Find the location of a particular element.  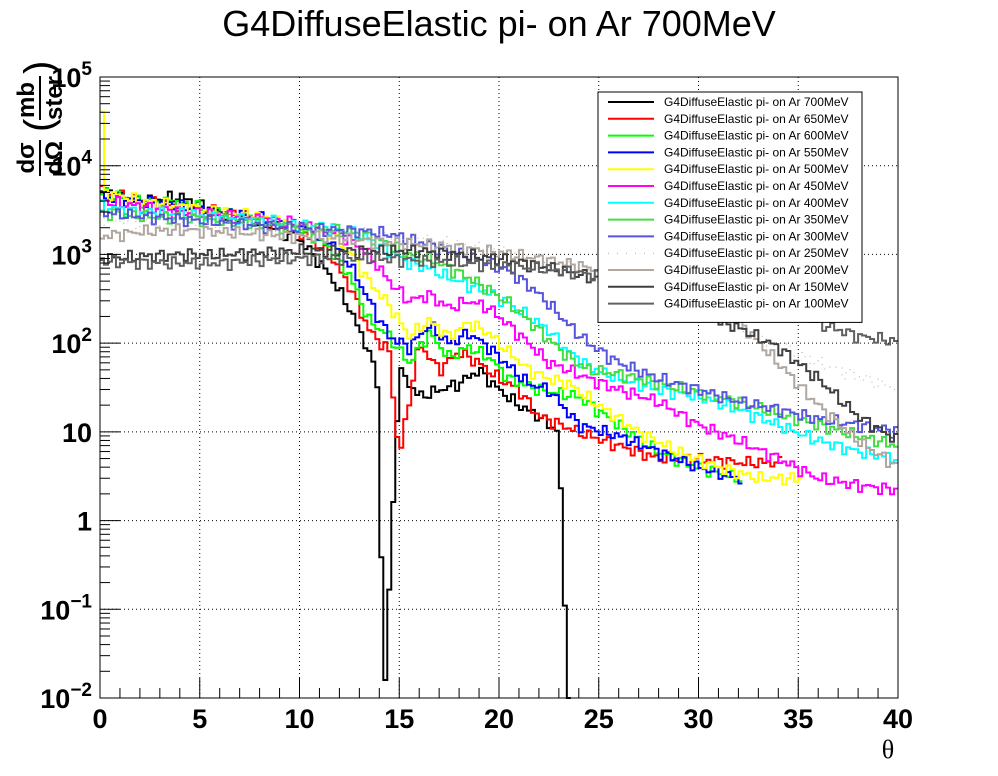

legend-entry-label: G4DiffuseElastic pi- on Ar 400MeV is located at coordinates (756, 203).